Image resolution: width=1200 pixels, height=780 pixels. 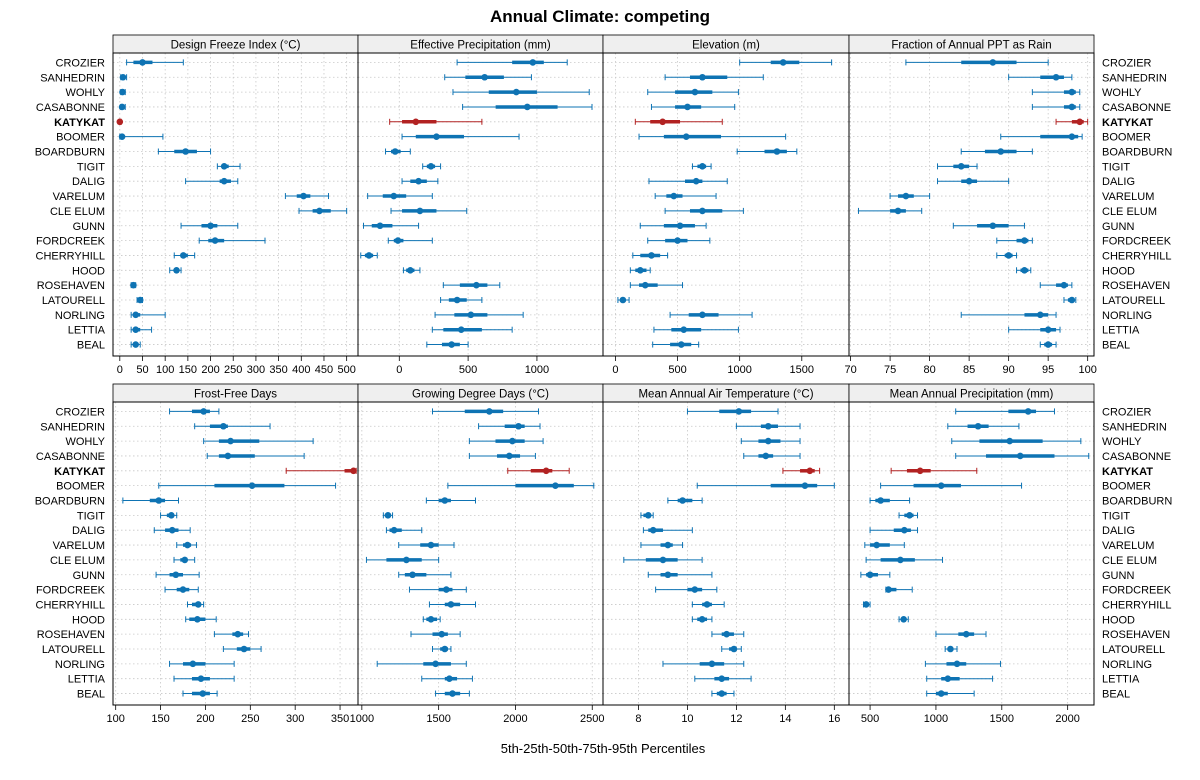 I want to click on x-tick-label: 150, so click(x=188, y=370).